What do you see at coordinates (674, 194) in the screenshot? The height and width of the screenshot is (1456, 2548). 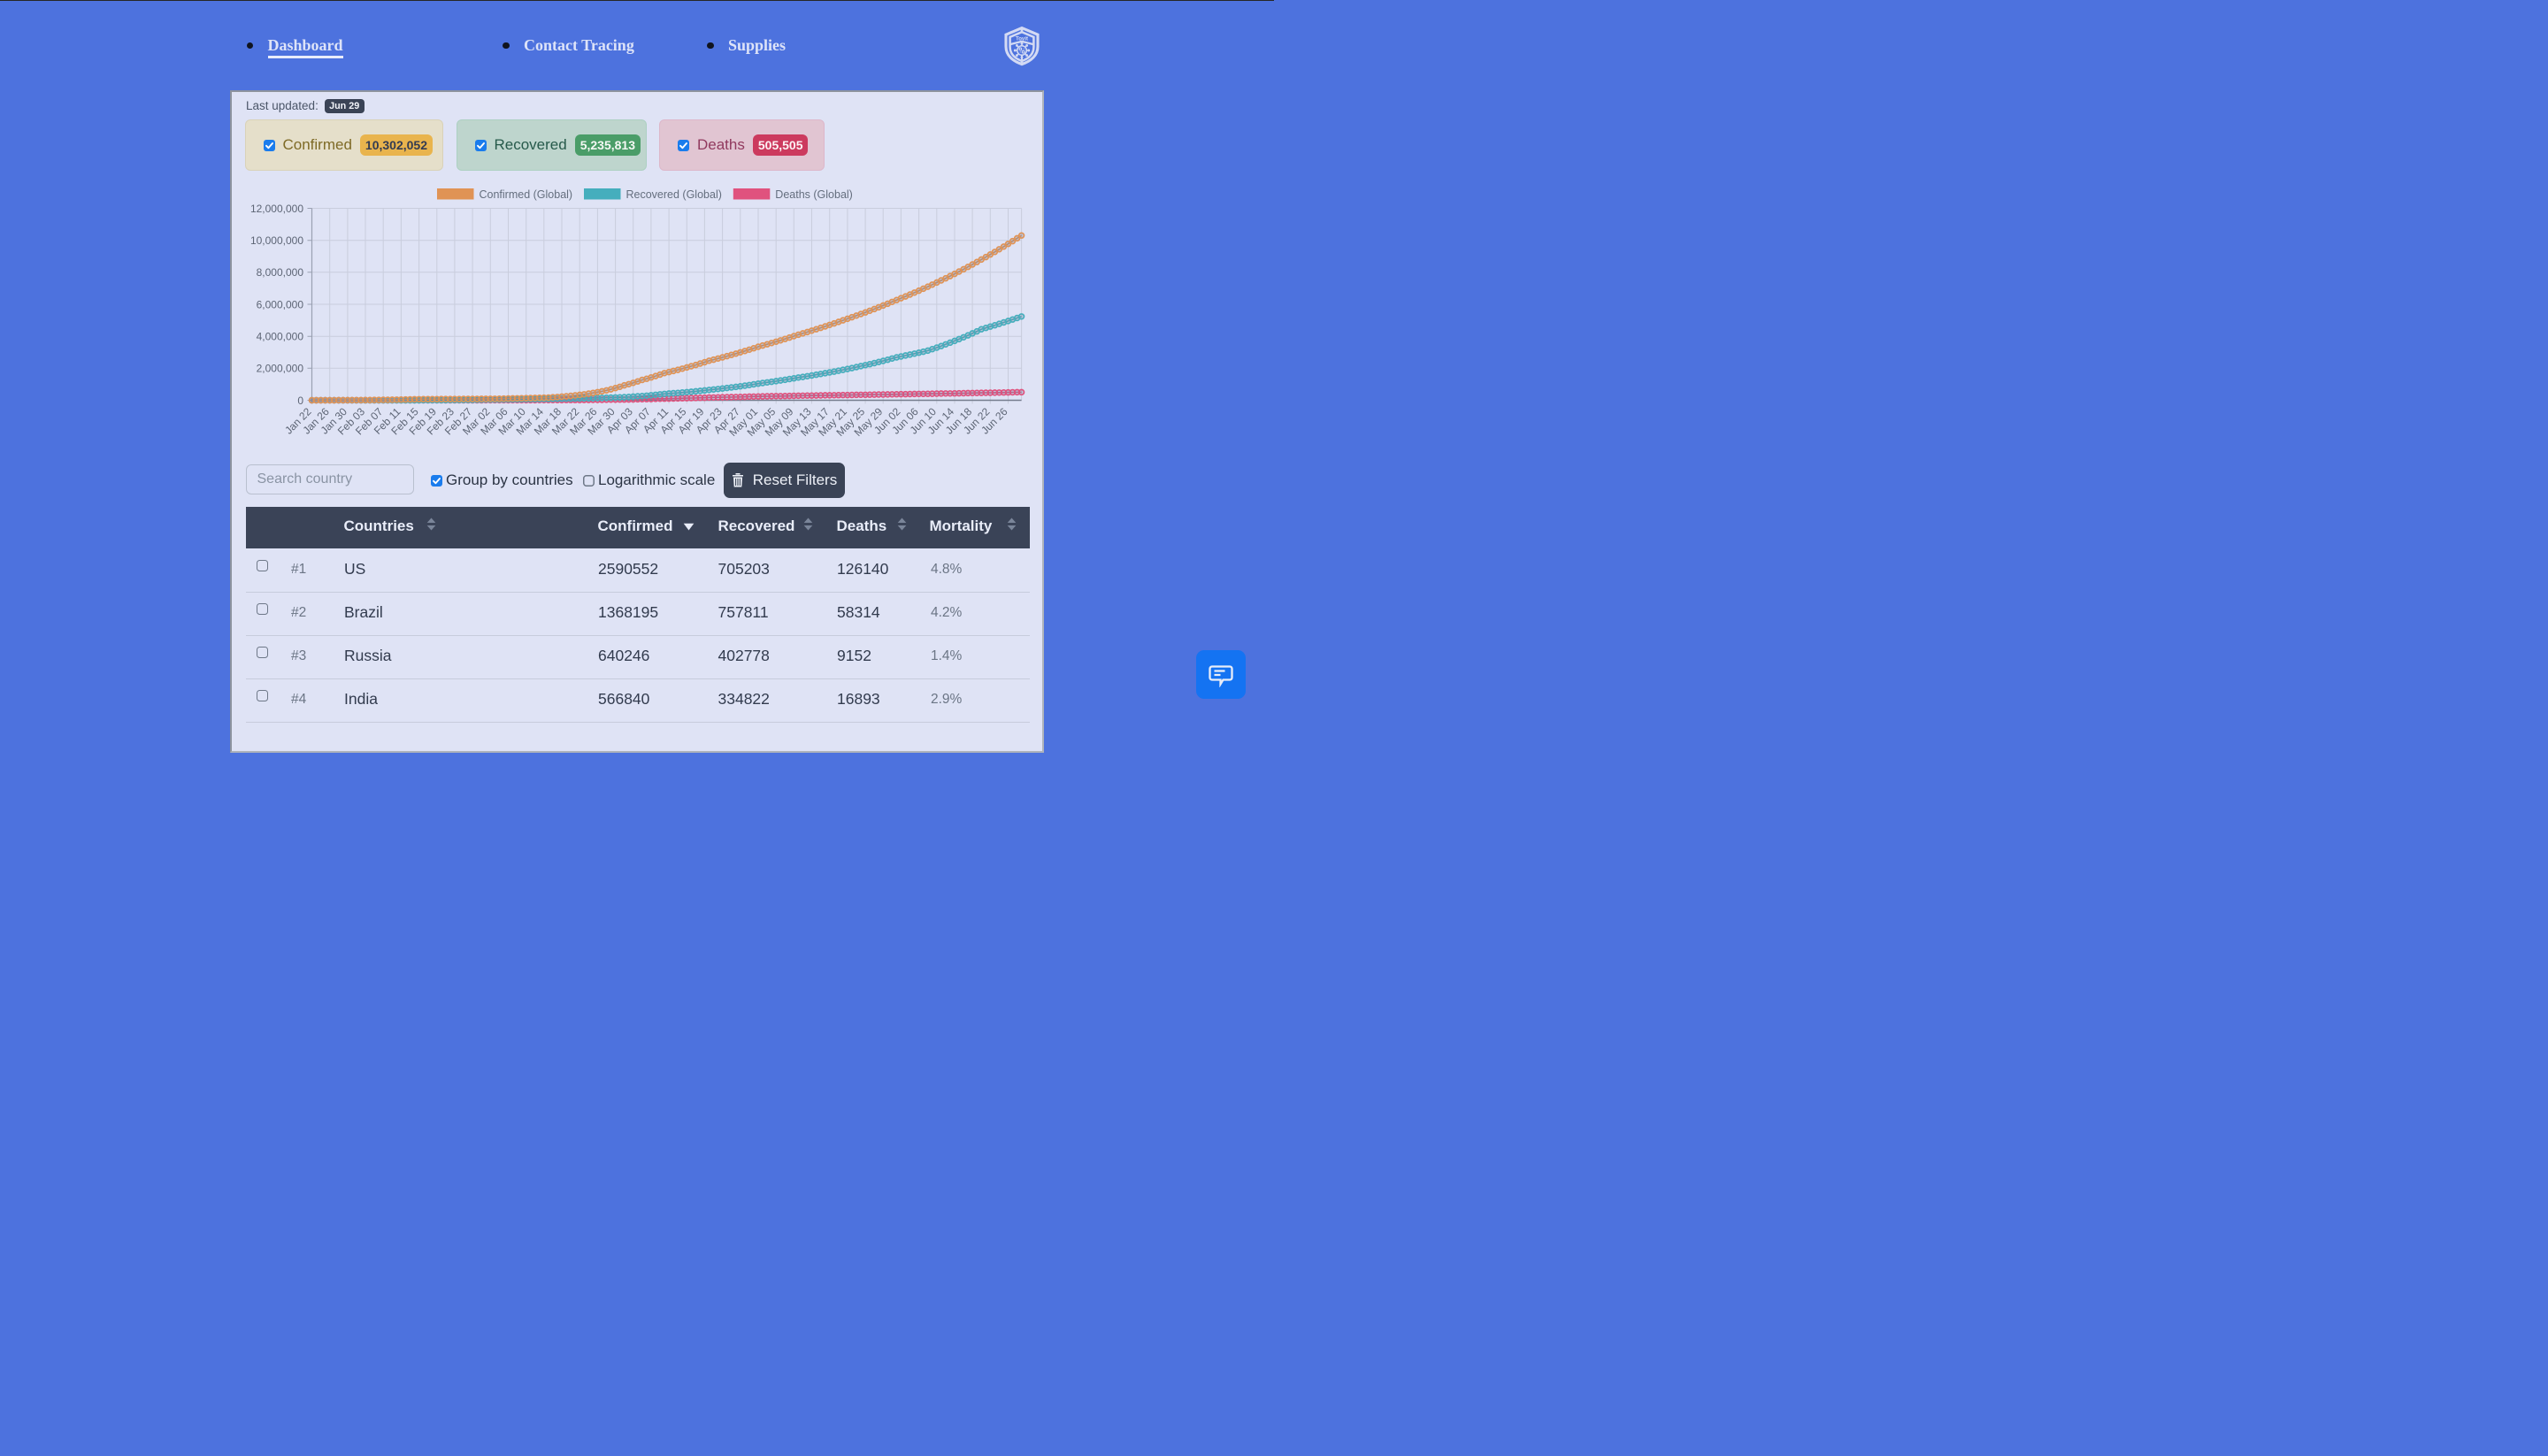 I see `svg-text: Recovered (Global)` at bounding box center [674, 194].